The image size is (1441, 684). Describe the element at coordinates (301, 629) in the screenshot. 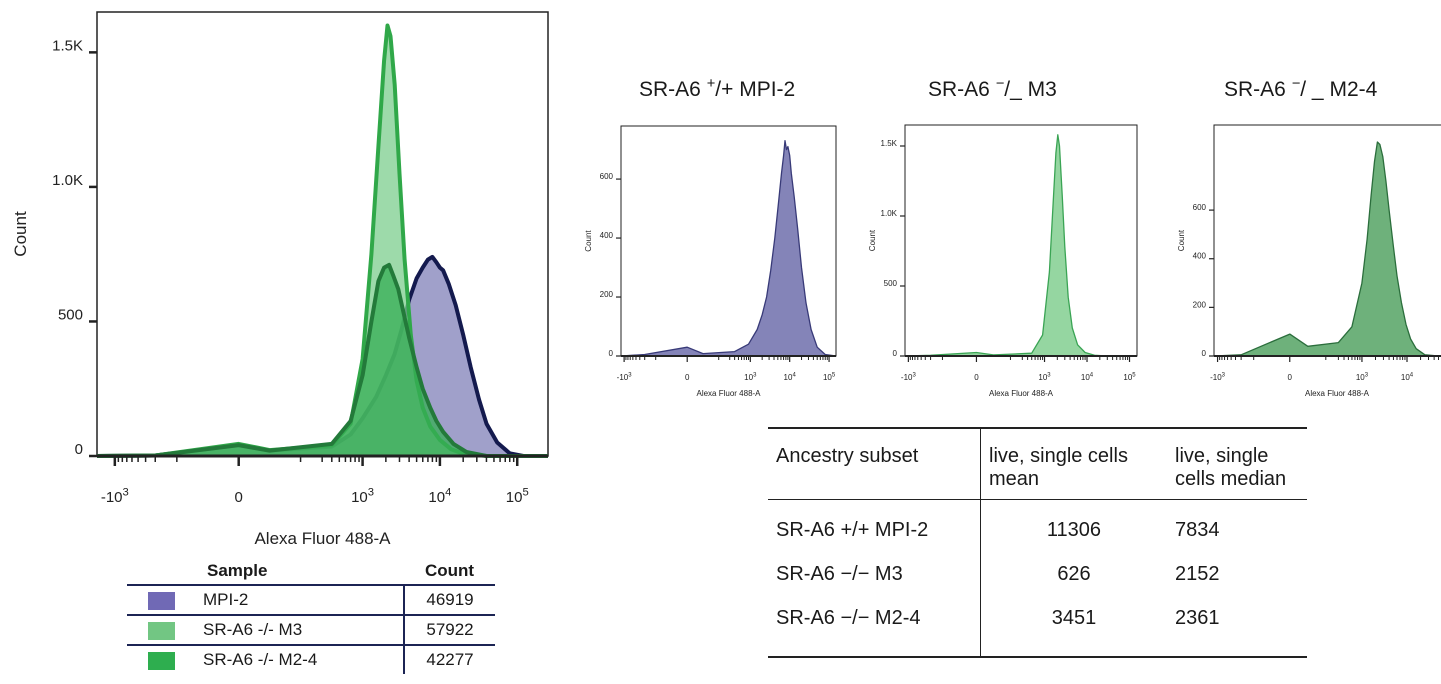

I see `legend-label: SR-A6 -/- M3` at that location.